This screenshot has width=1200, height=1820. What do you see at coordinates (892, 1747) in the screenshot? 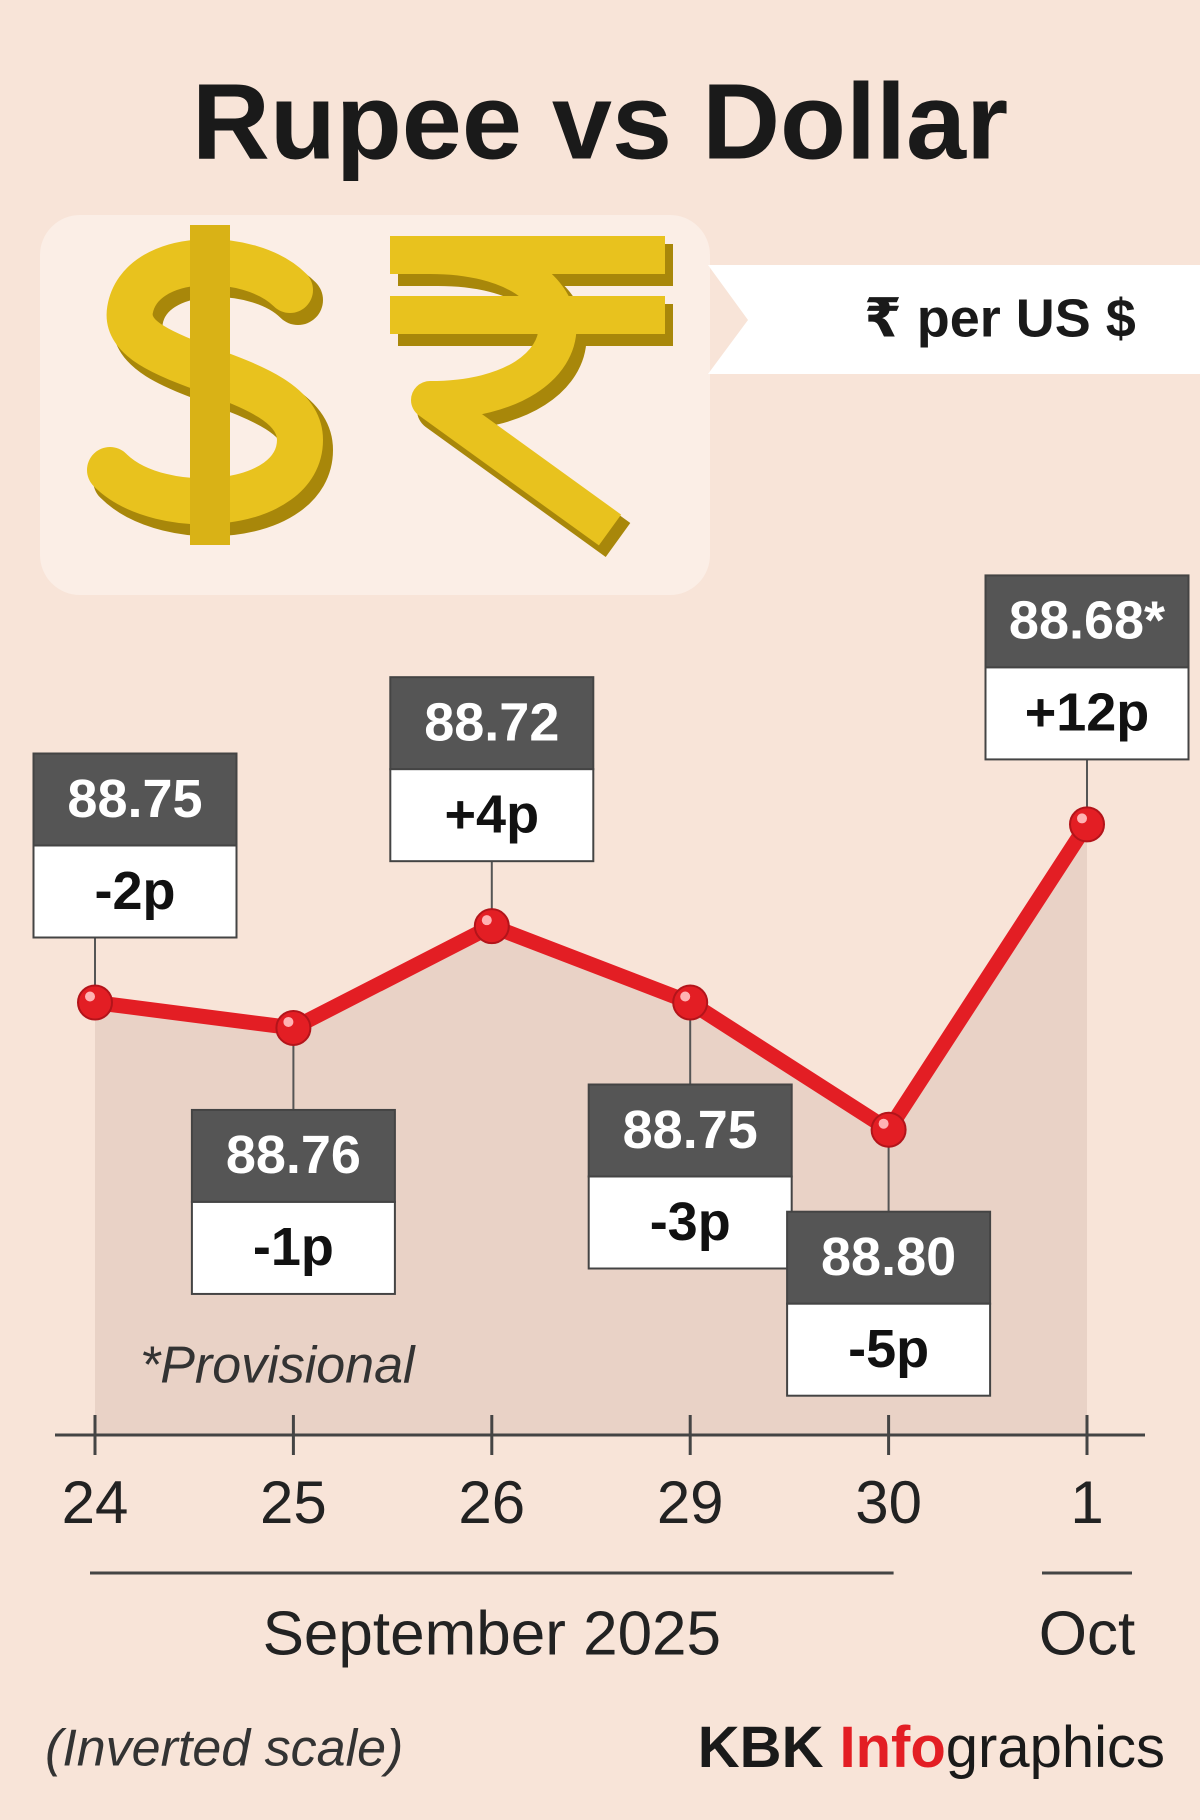
I see `credit-info: Info` at bounding box center [892, 1747].